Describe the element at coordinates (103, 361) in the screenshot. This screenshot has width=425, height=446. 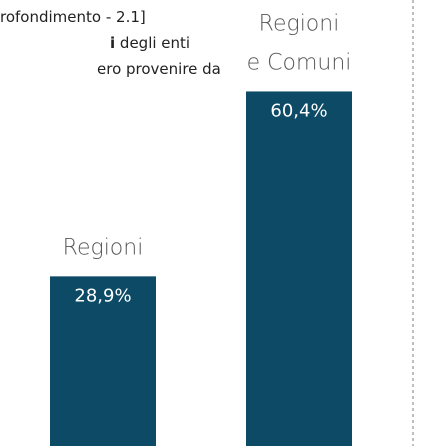
I see `bar` at that location.